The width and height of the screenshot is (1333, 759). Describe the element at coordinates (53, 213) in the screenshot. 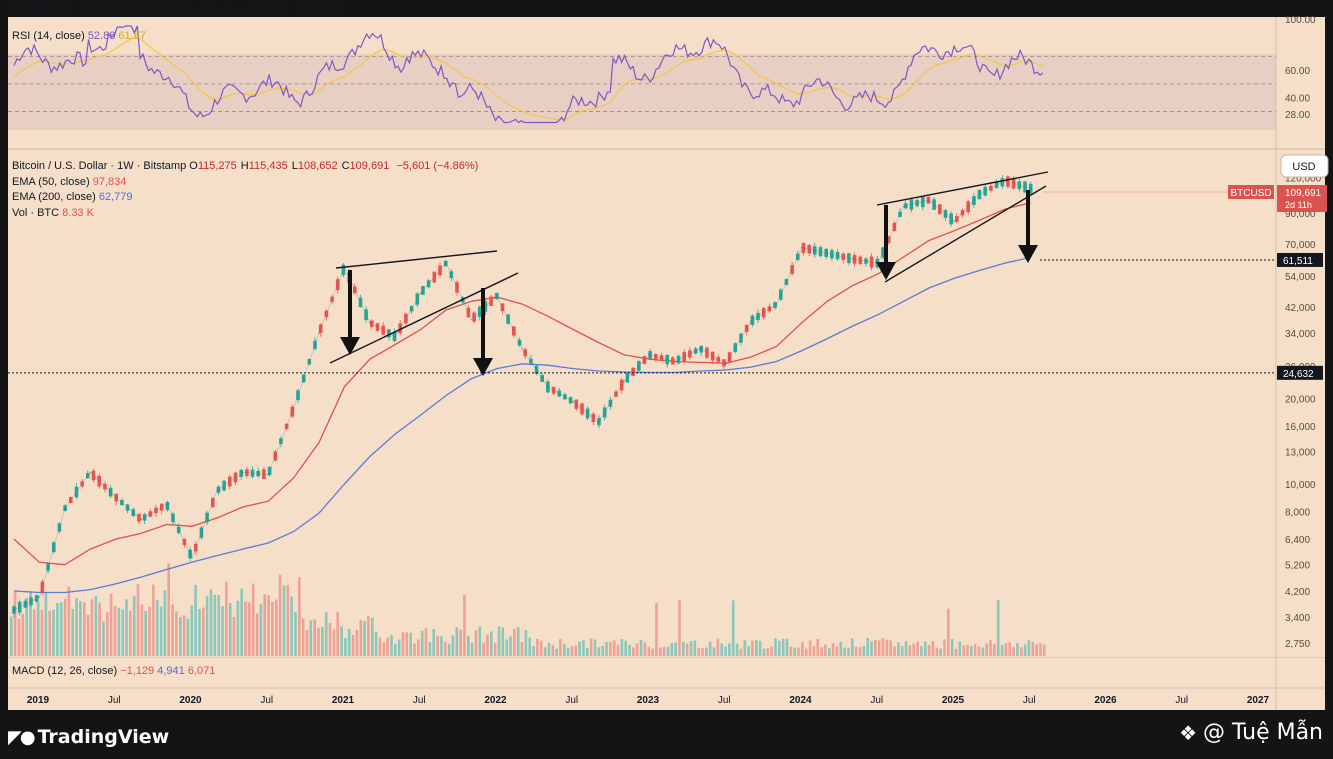

I see `volume-legend: Vol · BTC 8.33 K` at that location.